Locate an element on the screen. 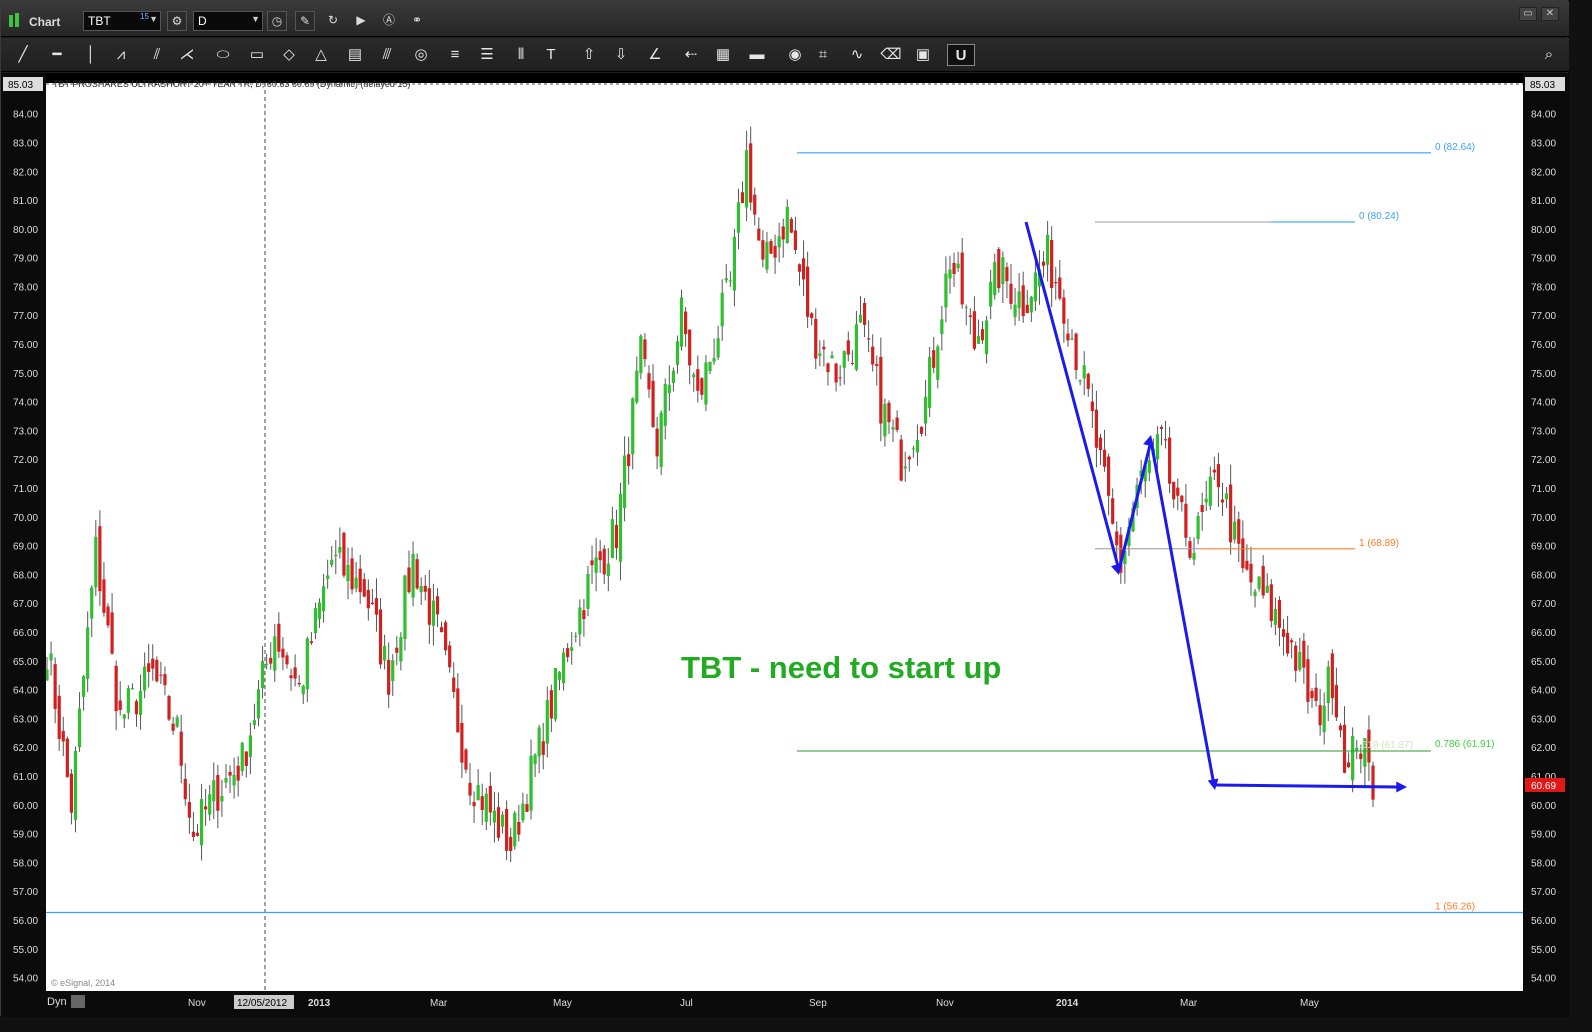 The height and width of the screenshot is (1032, 1592). channel-icon: ▤ is located at coordinates (355, 54).